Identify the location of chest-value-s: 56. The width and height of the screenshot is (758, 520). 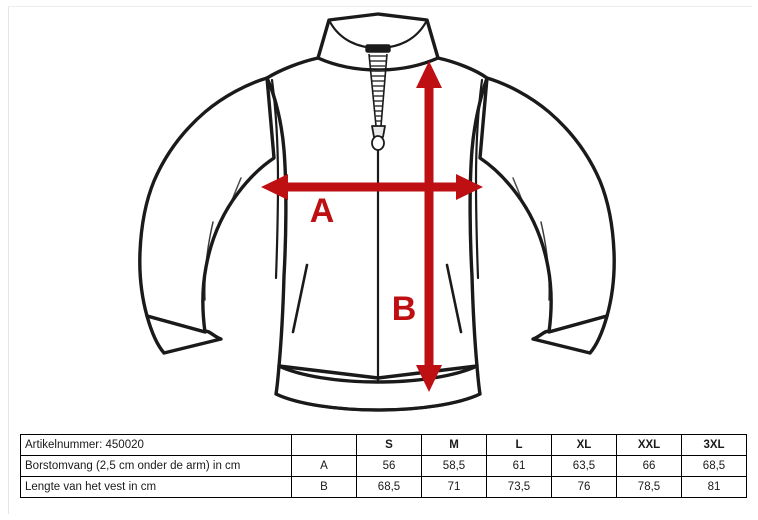
(389, 466).